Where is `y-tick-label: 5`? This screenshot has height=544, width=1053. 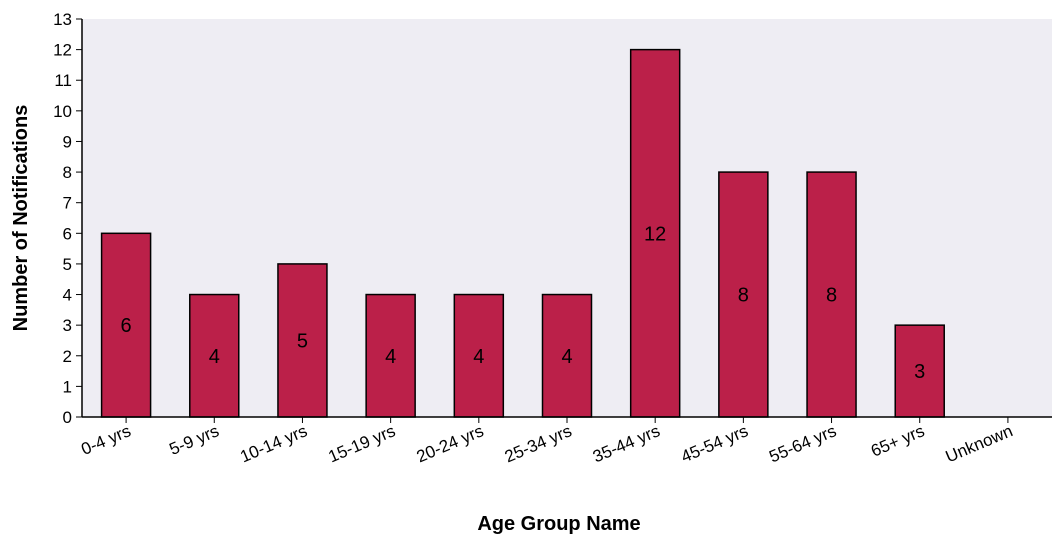 y-tick-label: 5 is located at coordinates (67, 264).